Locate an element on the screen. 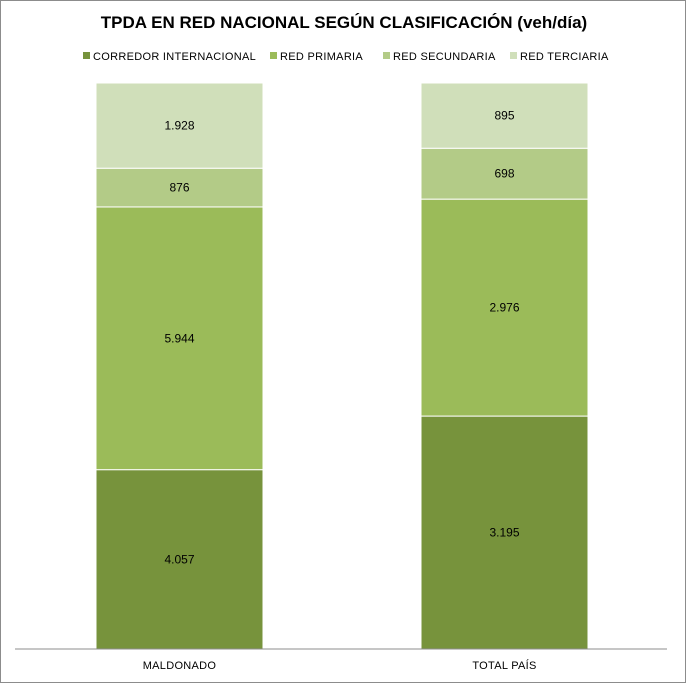 This screenshot has width=686, height=684. category-labels-group: MALDONADO TOTAL PAÍS is located at coordinates (340, 665).